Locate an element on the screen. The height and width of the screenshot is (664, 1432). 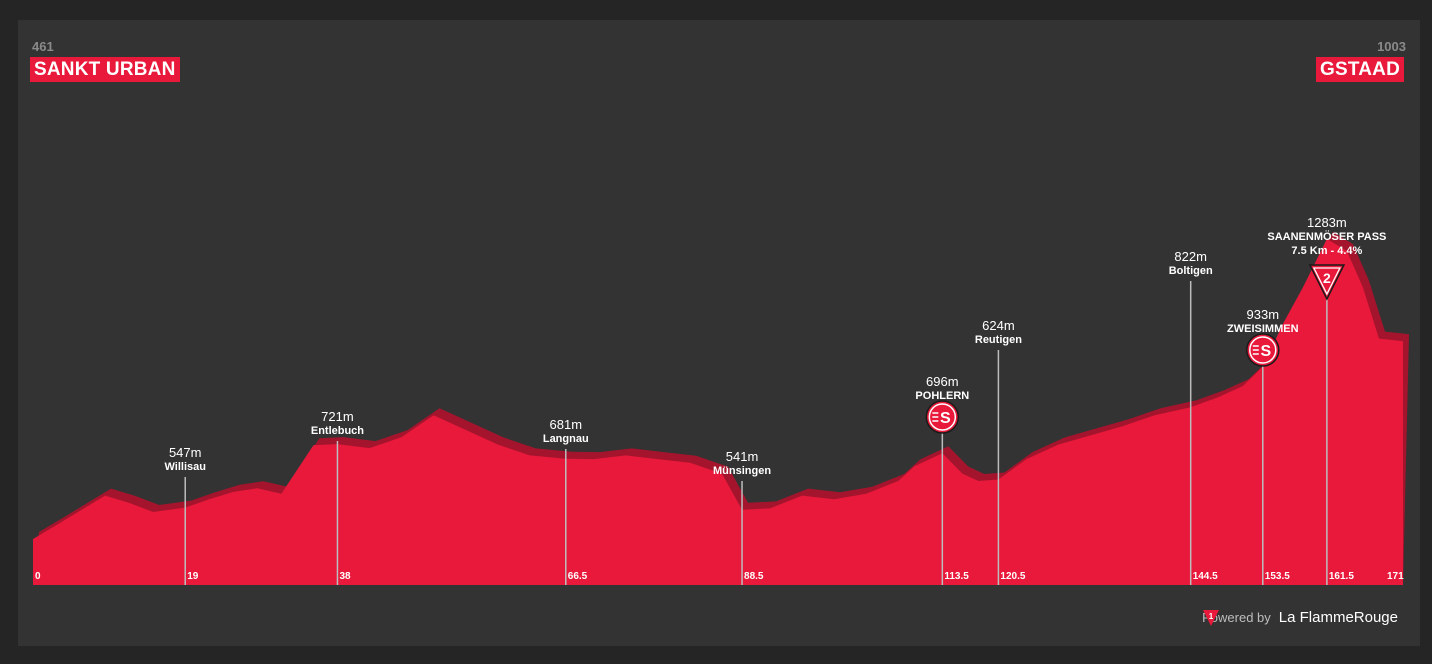
waypoint-label: 822m Boltigen is located at coordinates (1191, 263).